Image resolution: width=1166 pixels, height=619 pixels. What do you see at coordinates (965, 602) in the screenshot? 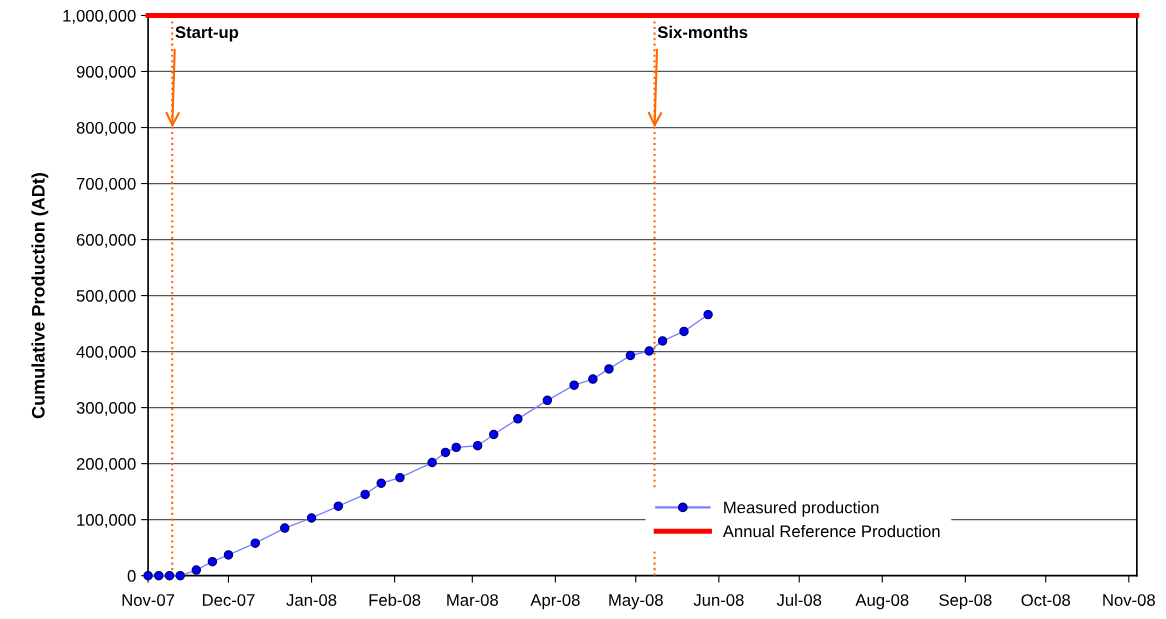
I see `x-tick-label: Sep-08` at bounding box center [965, 602].